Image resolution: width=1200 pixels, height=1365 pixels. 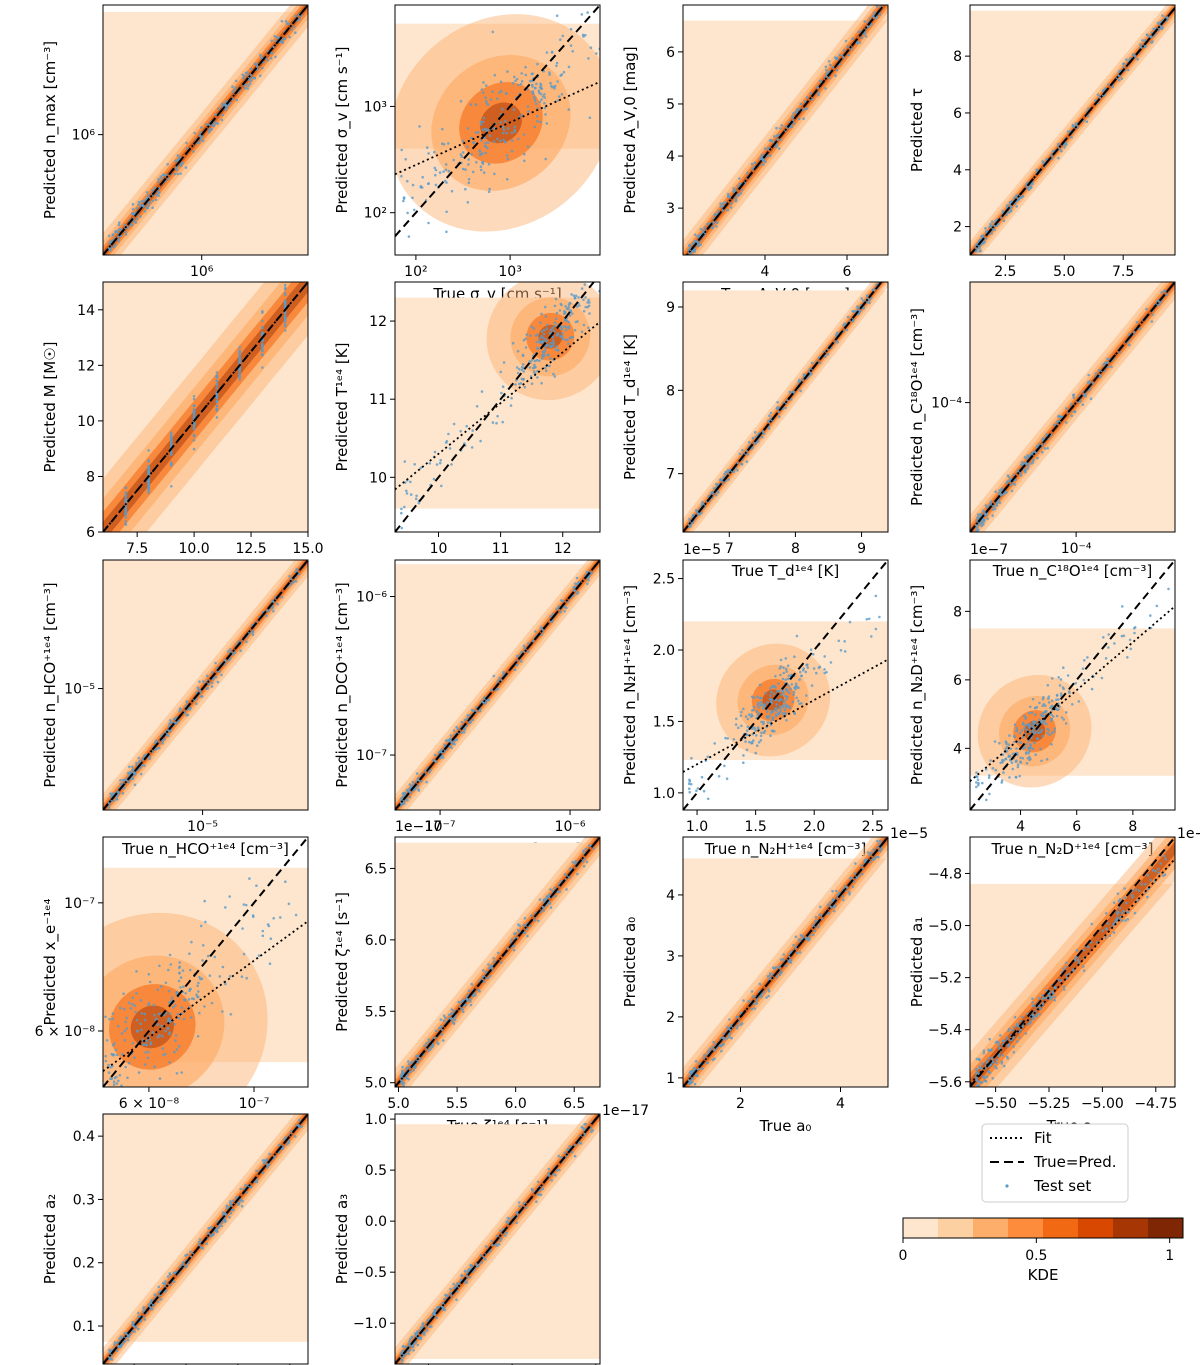 I want to click on axes-frame, so click(x=785, y=407).